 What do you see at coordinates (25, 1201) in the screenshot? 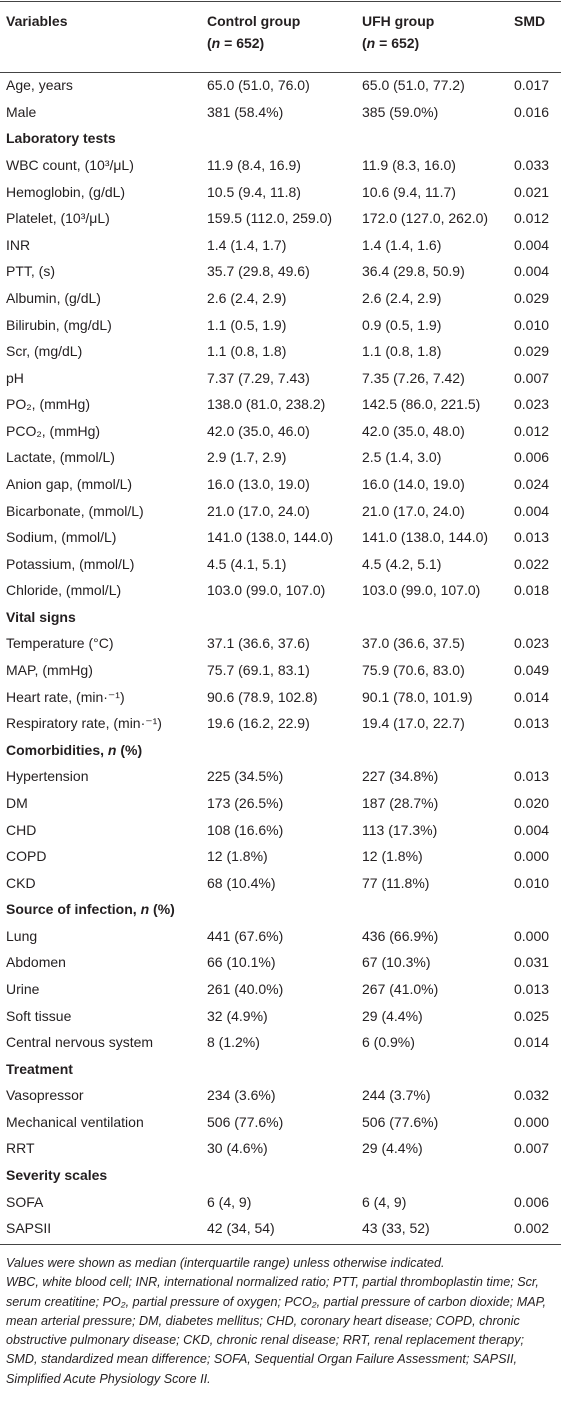
I see `table-cell: SOFA` at bounding box center [25, 1201].